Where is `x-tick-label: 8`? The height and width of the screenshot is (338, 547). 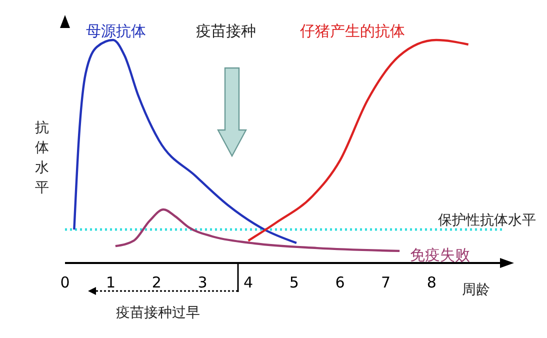
x-tick-label: 8 is located at coordinates (431, 283).